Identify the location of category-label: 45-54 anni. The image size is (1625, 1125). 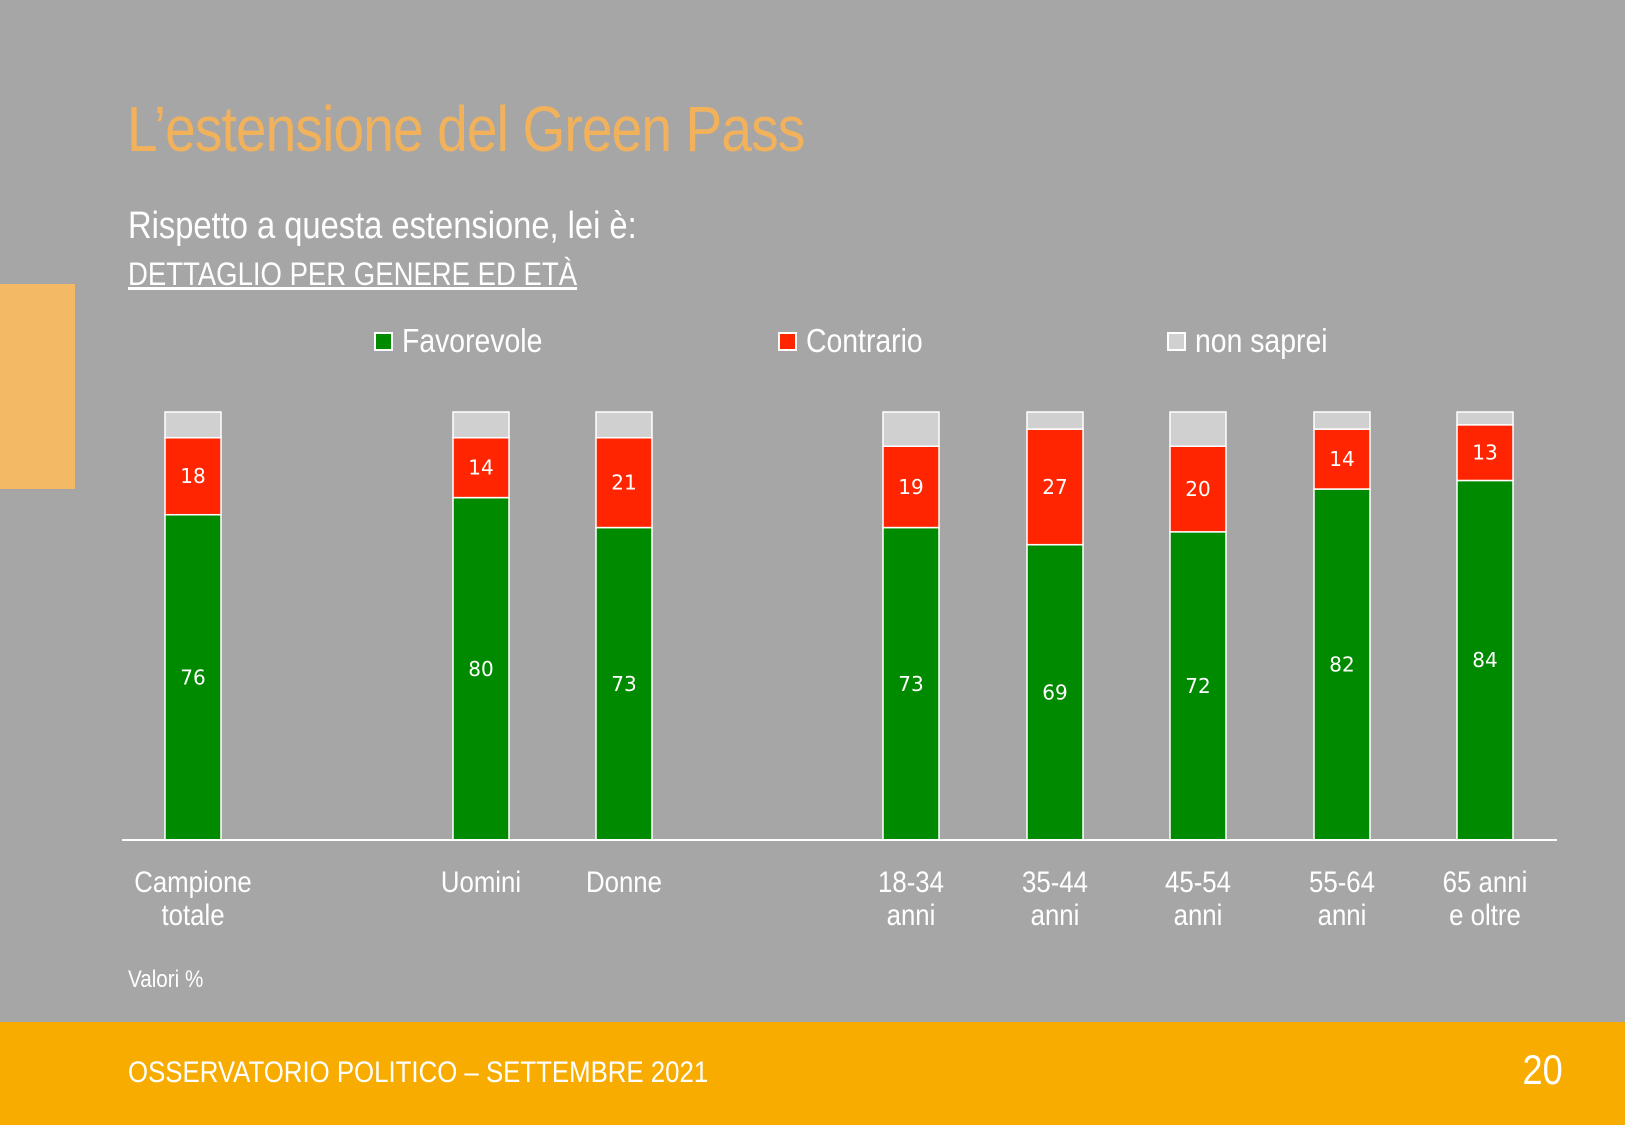
(1198, 898).